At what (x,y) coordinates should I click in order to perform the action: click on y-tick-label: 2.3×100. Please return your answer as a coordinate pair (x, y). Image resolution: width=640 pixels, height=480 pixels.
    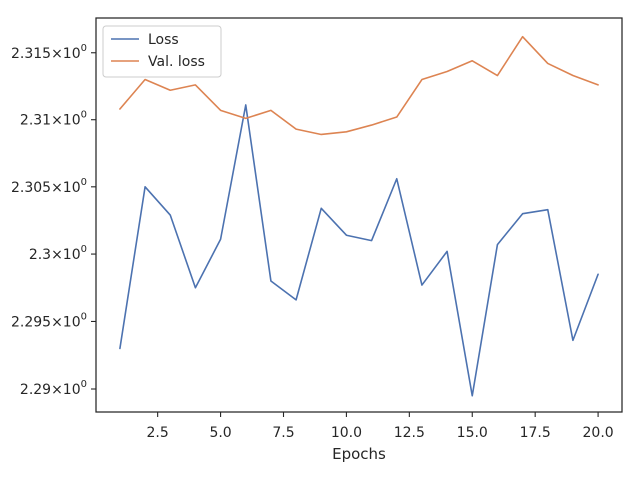
    Looking at the image, I should click on (58, 253).